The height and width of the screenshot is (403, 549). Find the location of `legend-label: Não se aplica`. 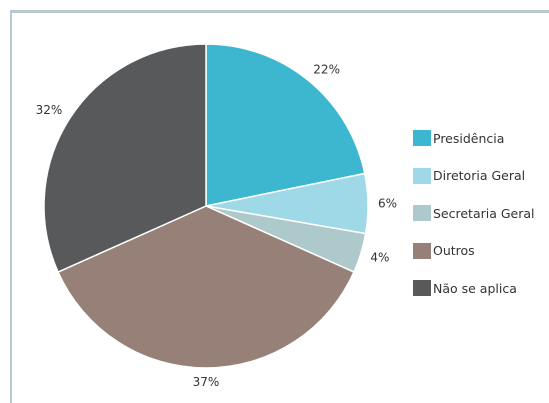

legend-label: Não se aplica is located at coordinates (475, 288).